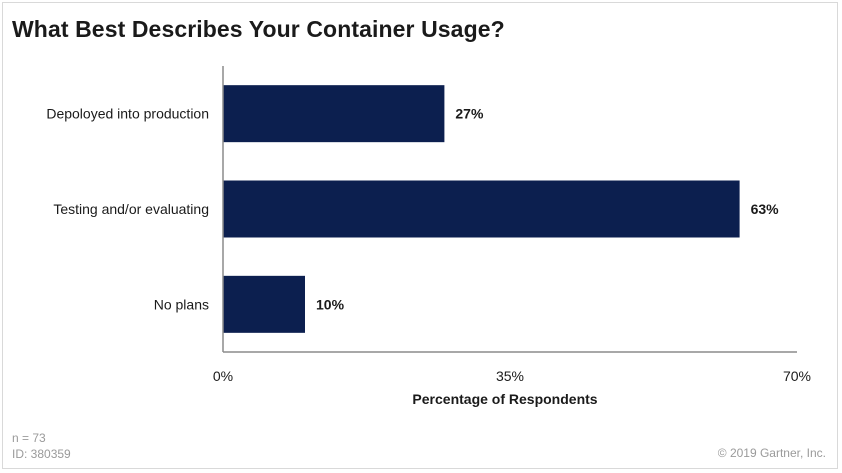 Image resolution: width=842 pixels, height=473 pixels. Describe the element at coordinates (41, 446) in the screenshot. I see `footer-meta: n = 73 ID: 380359` at that location.